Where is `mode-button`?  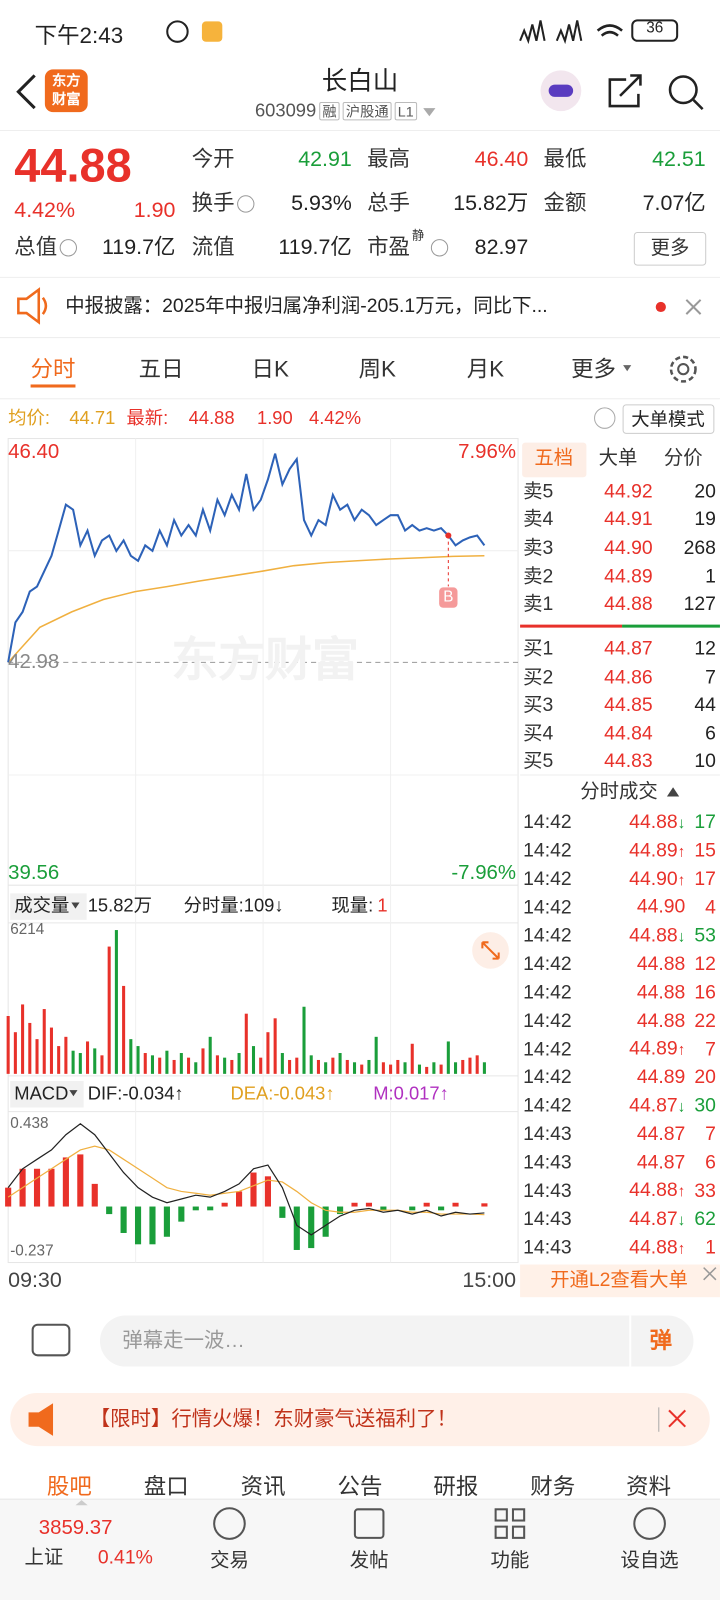 mode-button is located at coordinates (668, 419).